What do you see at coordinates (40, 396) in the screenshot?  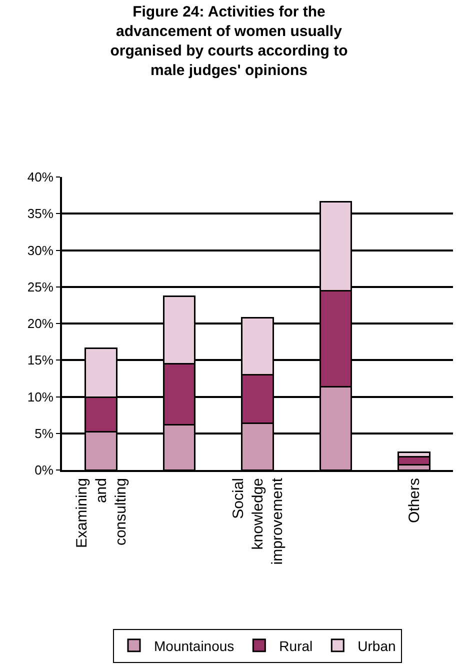 I see `y-tick-label: 10%` at bounding box center [40, 396].